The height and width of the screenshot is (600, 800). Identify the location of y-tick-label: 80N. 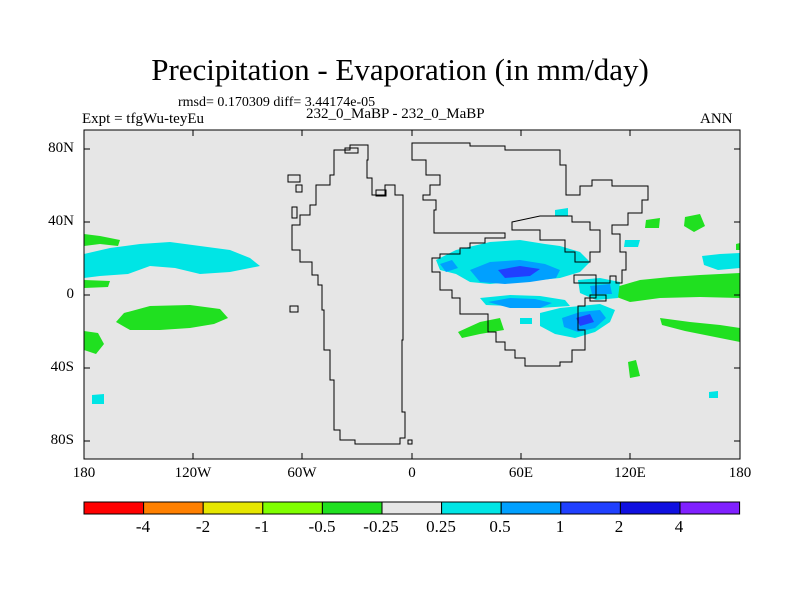
(61, 148).